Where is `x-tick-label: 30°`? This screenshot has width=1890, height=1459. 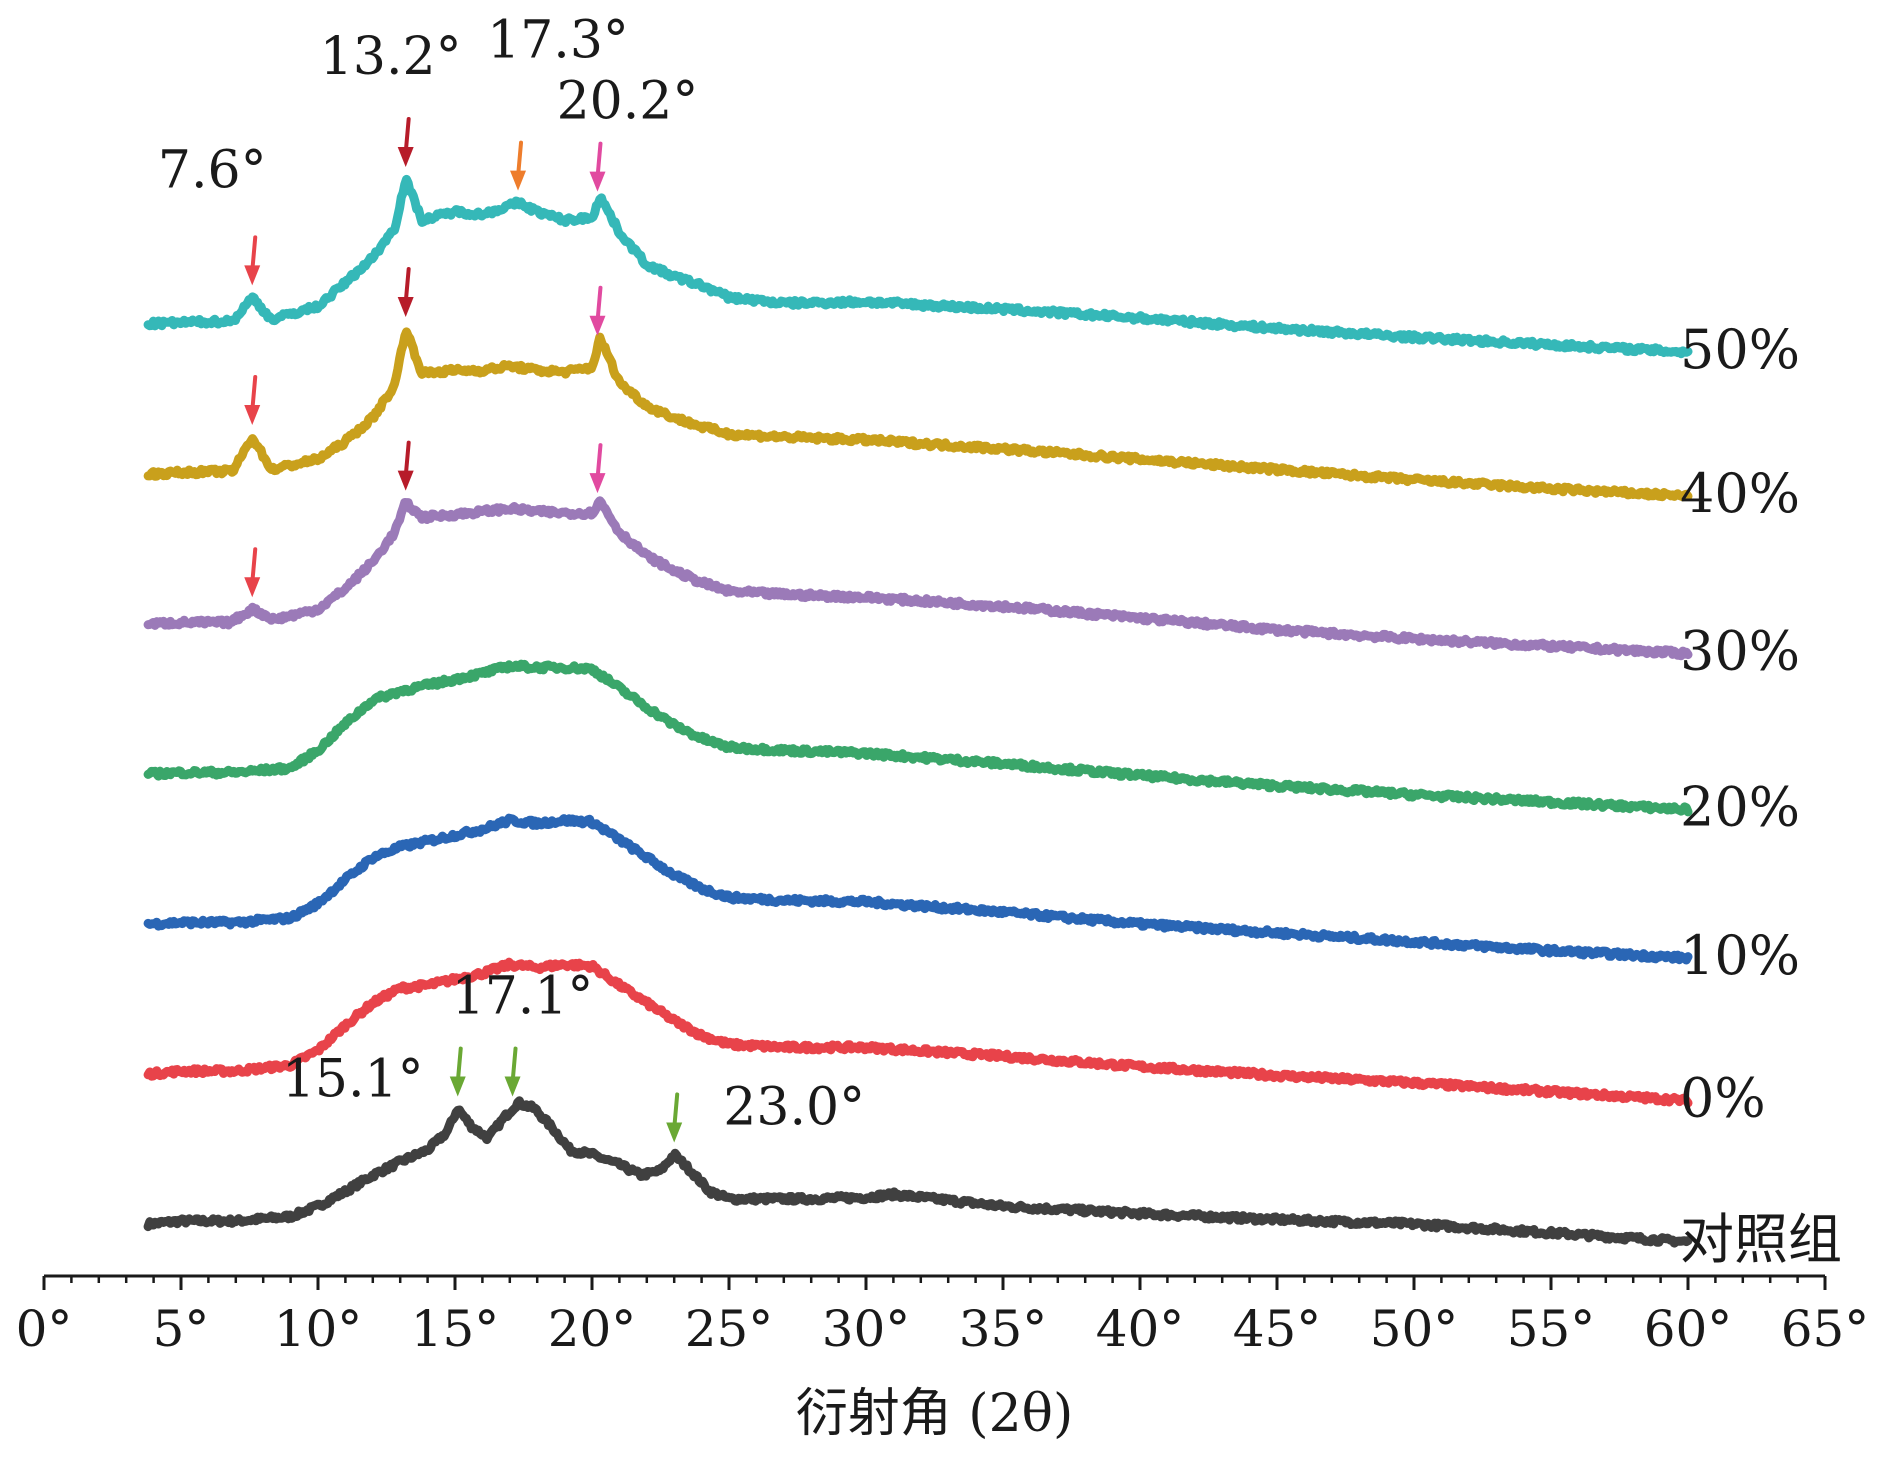 x-tick-label: 30° is located at coordinates (866, 1329).